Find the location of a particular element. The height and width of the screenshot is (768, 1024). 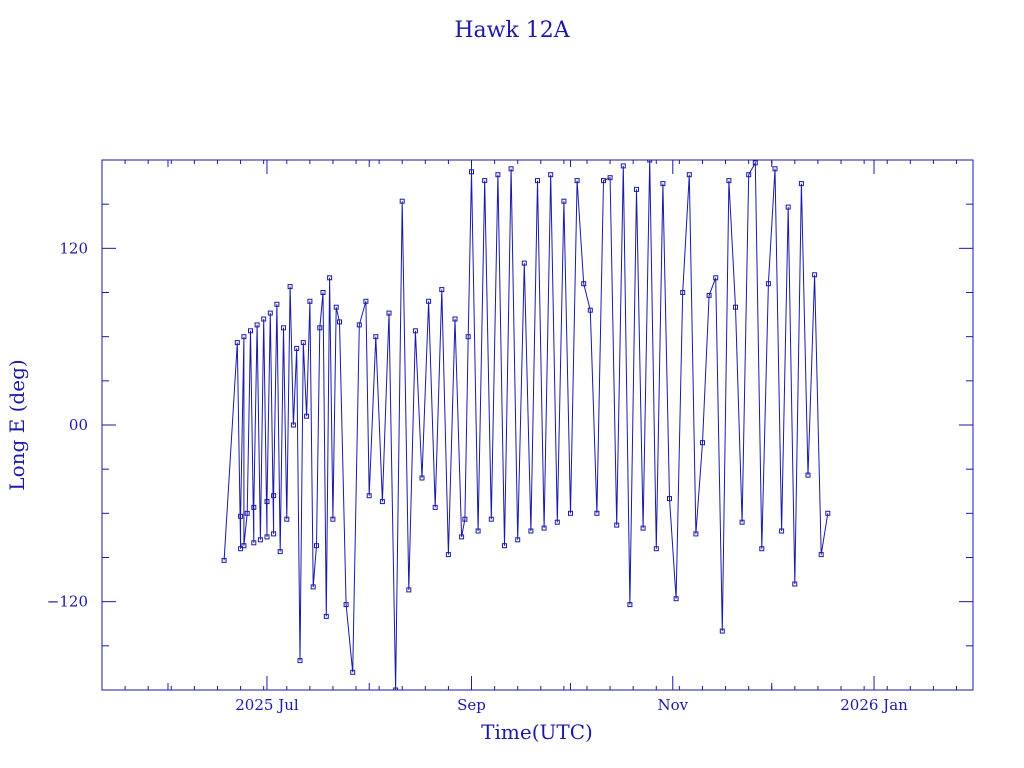

x-tick-label: 2025 Jul is located at coordinates (267, 705).